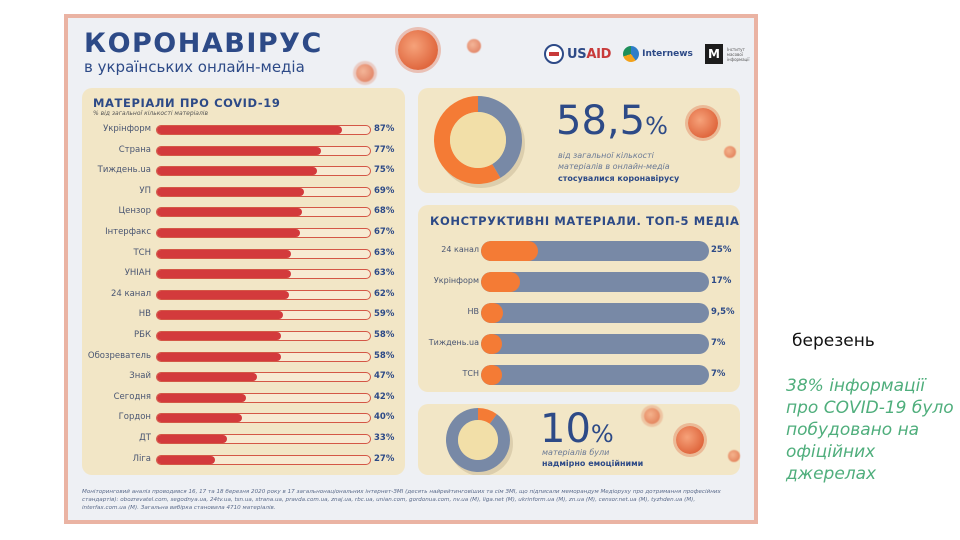 The width and height of the screenshot is (960, 540). Describe the element at coordinates (721, 250) in the screenshot. I see `bar-value-label: 25%` at that location.